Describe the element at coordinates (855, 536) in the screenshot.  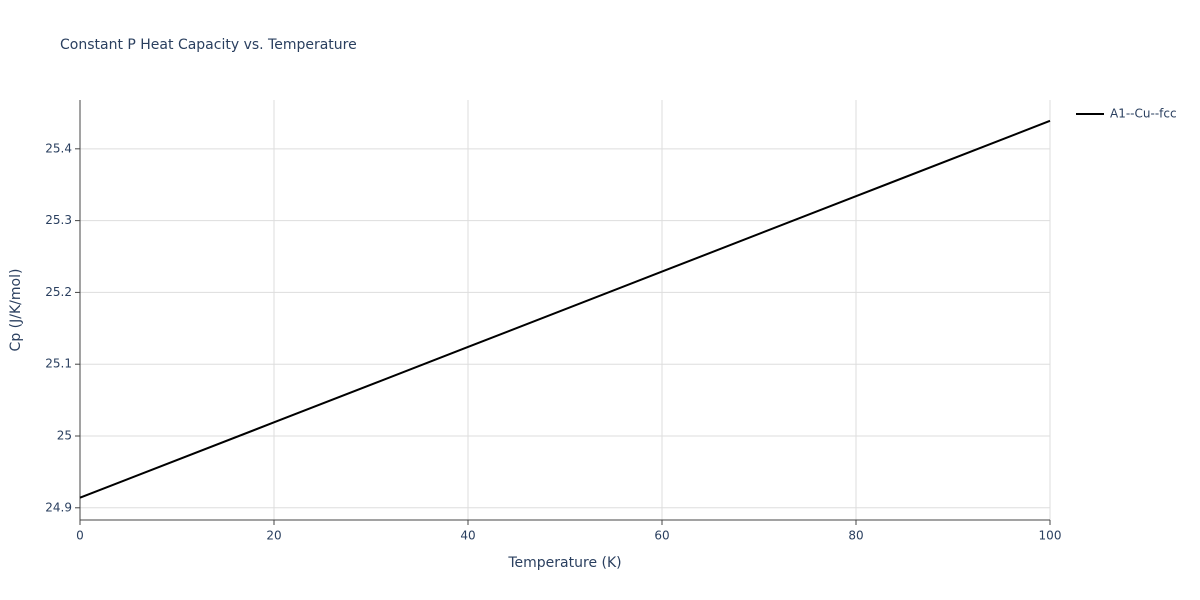
I see `x-tick-label: 80` at that location.